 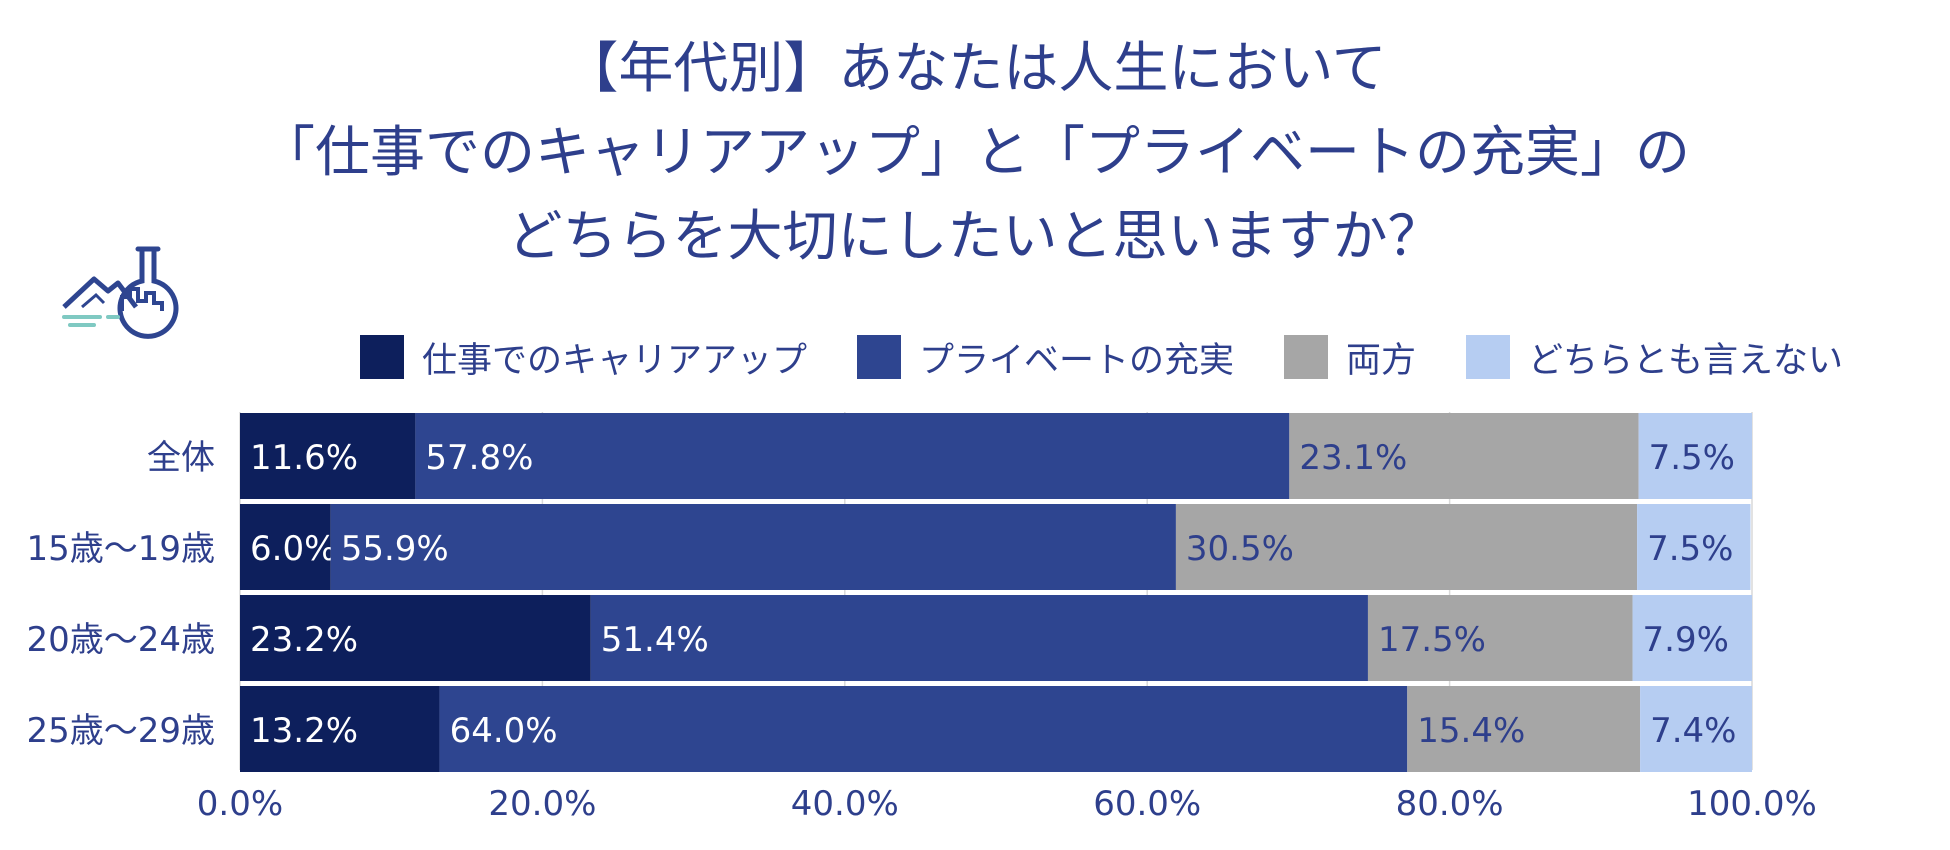 I want to click on legend-label-career: 仕事でのキャリアアップ, so click(x=615, y=360).